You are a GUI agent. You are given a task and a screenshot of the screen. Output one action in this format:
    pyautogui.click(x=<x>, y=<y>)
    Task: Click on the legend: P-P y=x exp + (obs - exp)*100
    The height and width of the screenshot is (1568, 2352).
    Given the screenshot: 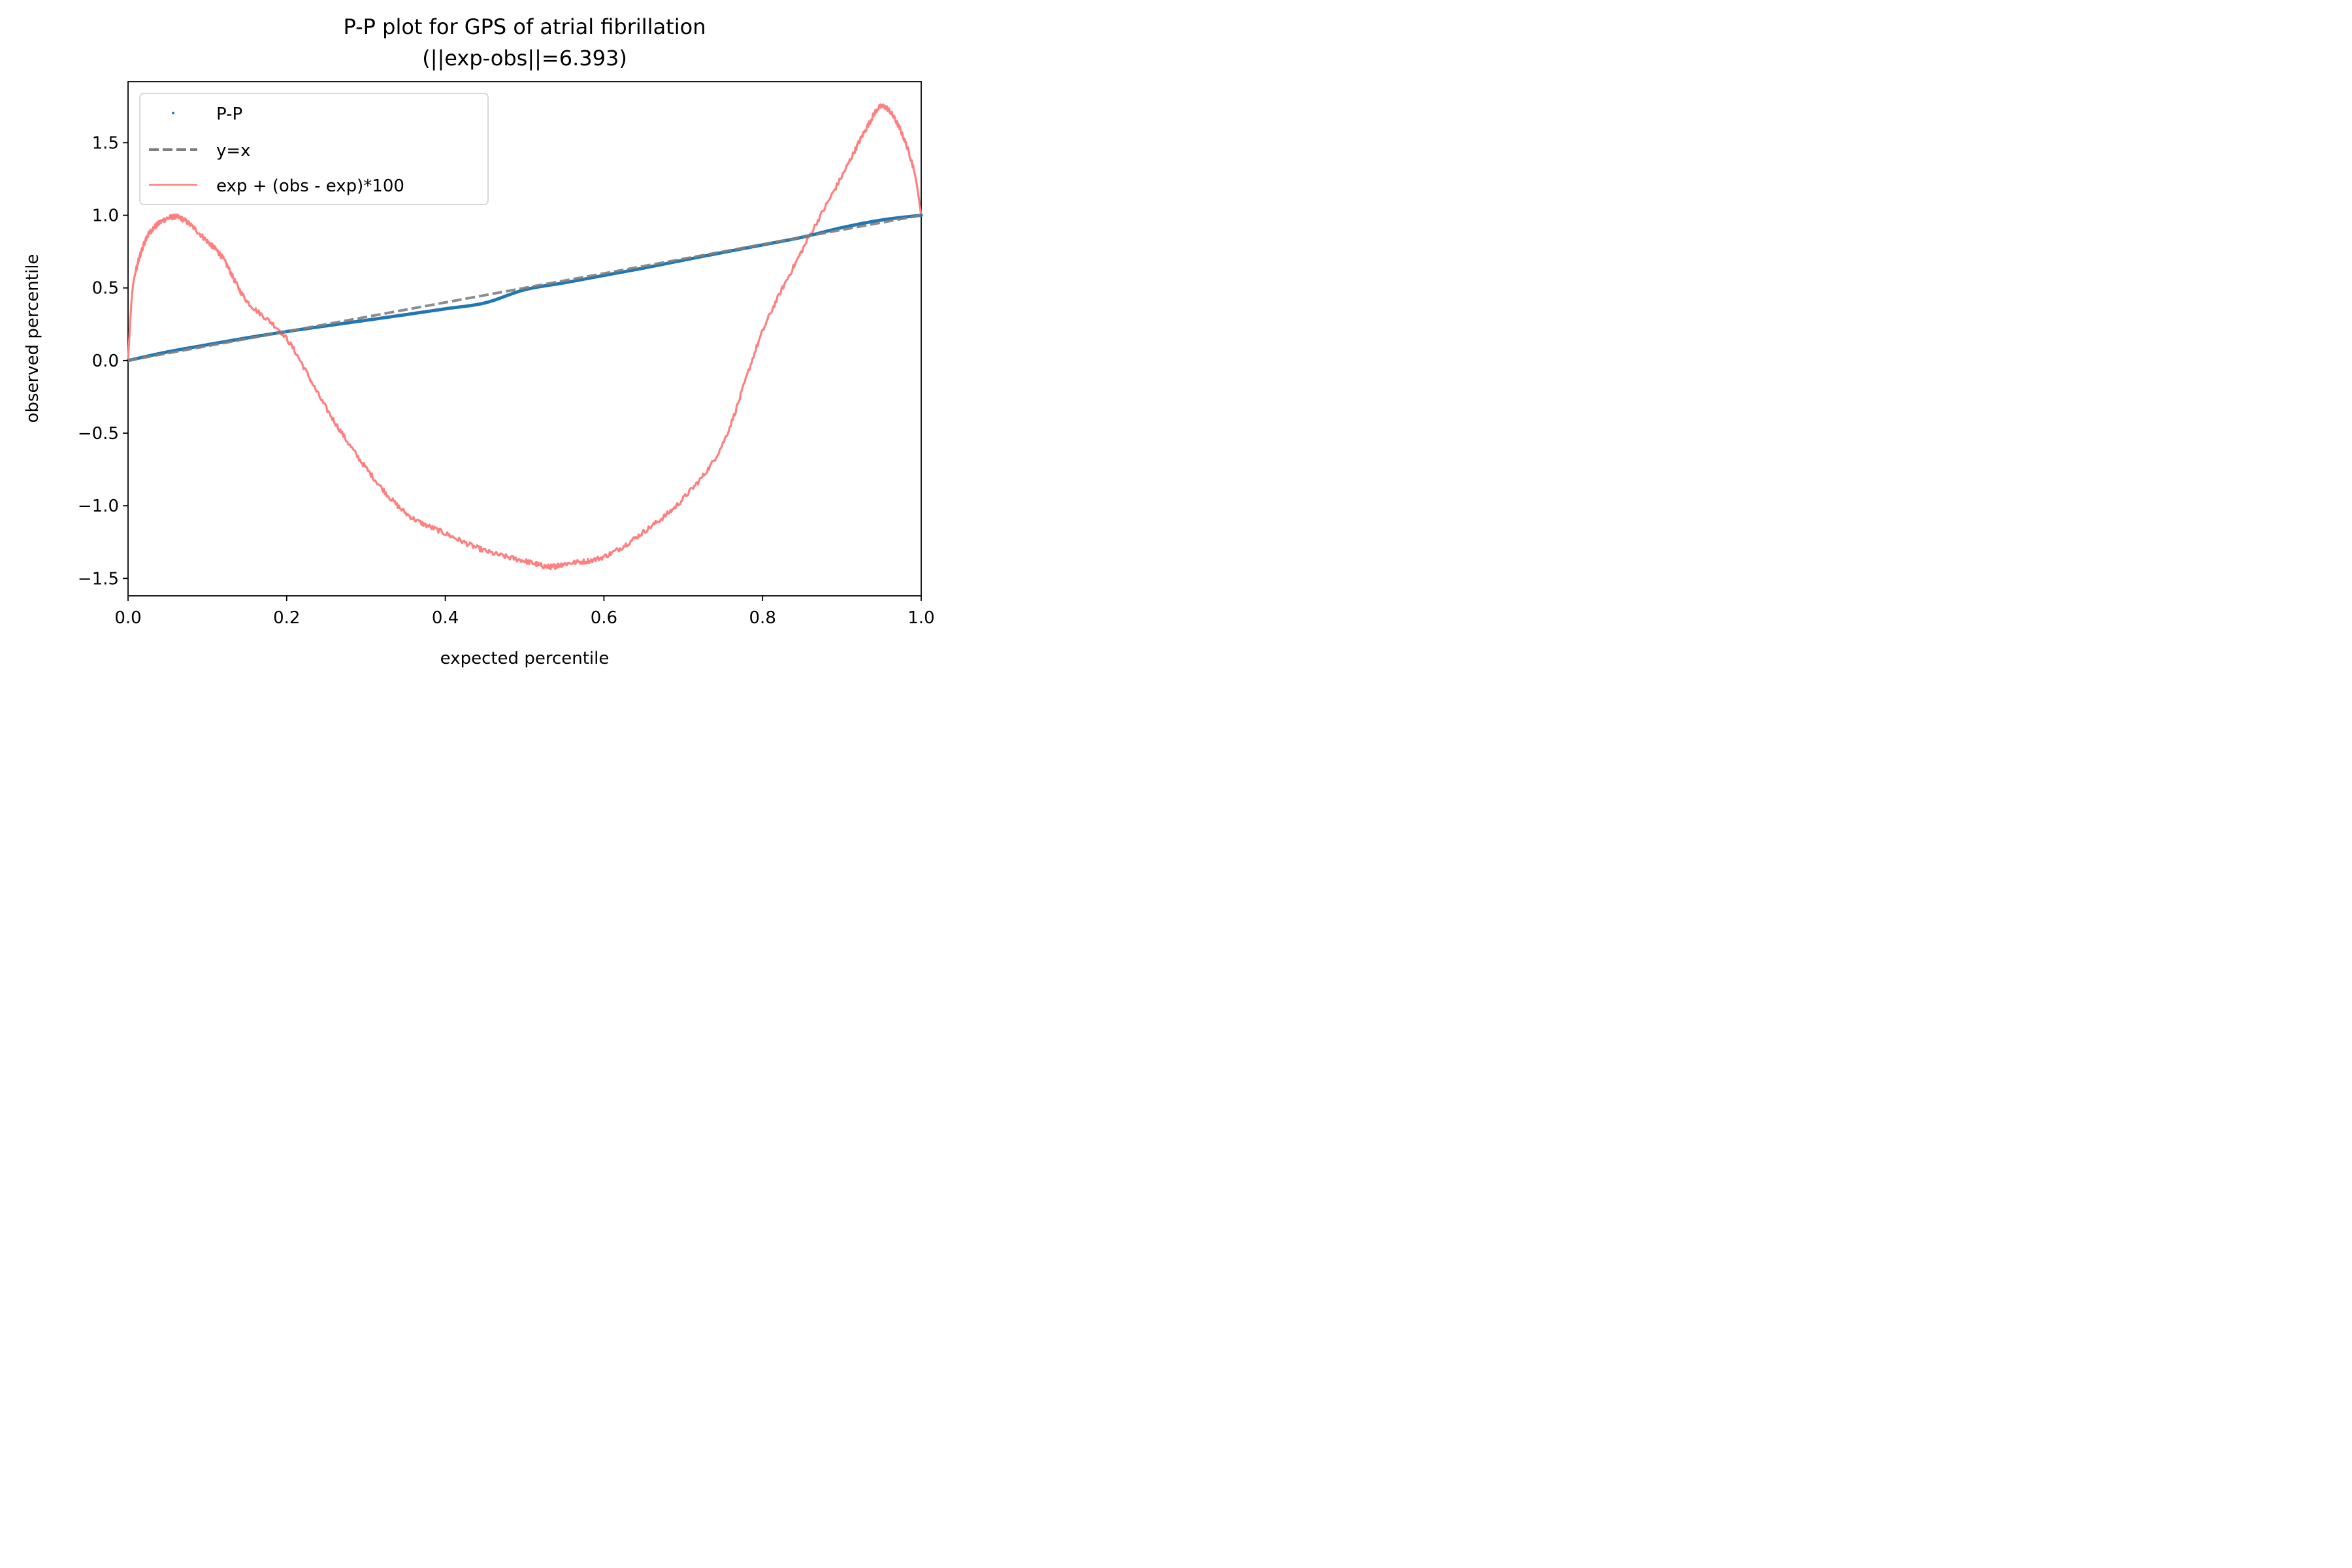 What is the action you would take?
    pyautogui.click(x=314, y=149)
    